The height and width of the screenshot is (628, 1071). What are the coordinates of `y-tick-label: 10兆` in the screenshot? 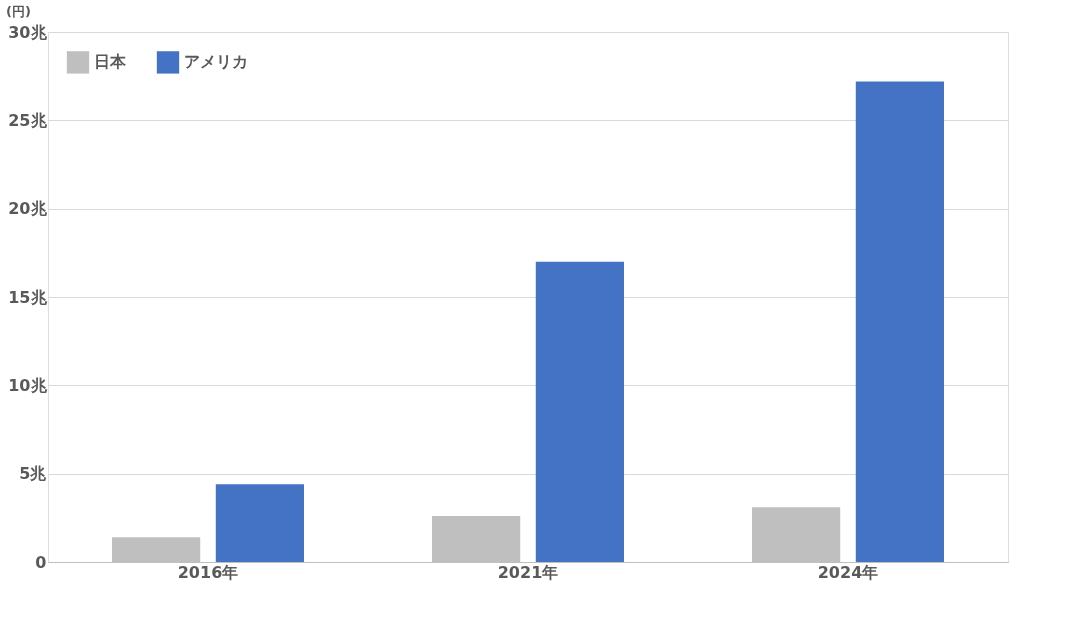 It's located at (28, 385).